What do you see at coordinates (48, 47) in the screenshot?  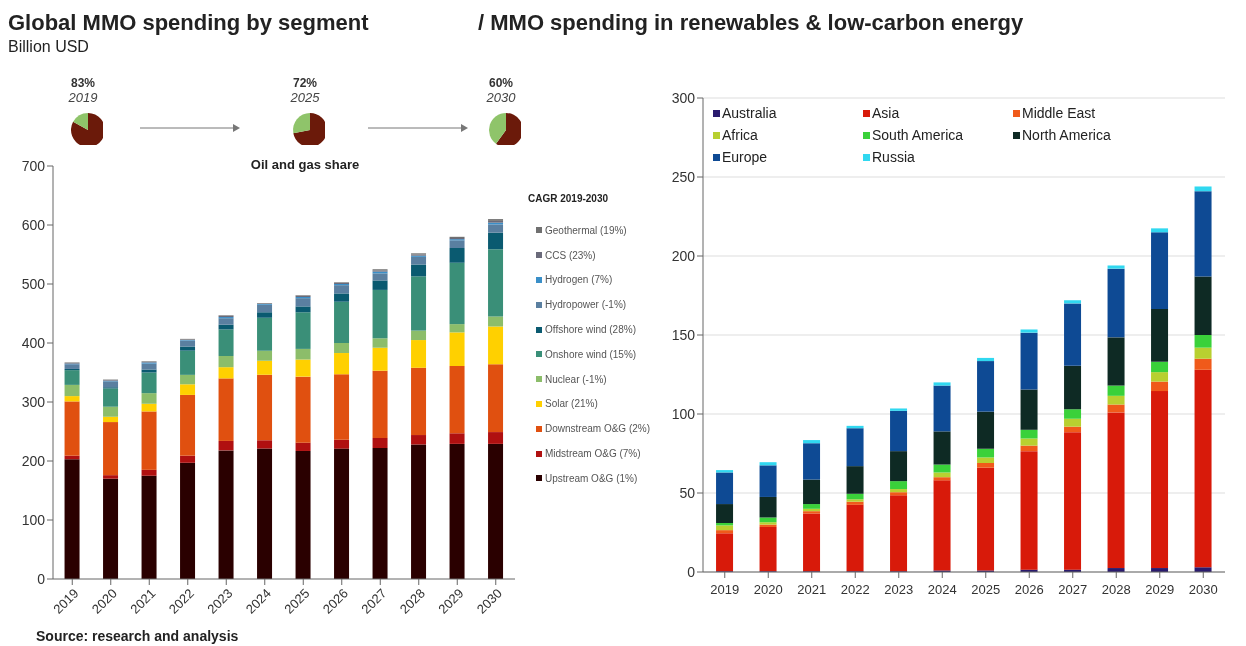 I see `chart-subtitle: Billion USD` at bounding box center [48, 47].